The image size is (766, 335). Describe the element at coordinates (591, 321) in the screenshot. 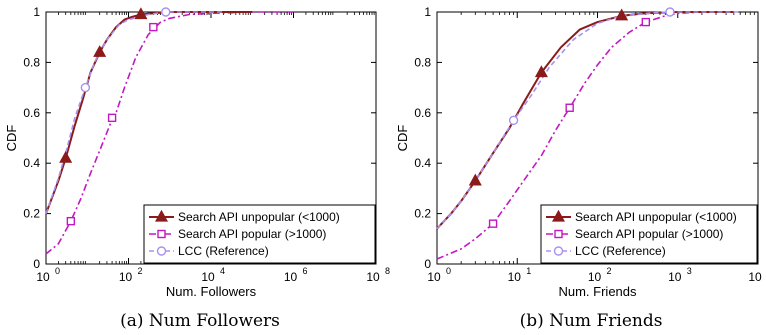

I see `caption-b: (b) Num Friends` at that location.